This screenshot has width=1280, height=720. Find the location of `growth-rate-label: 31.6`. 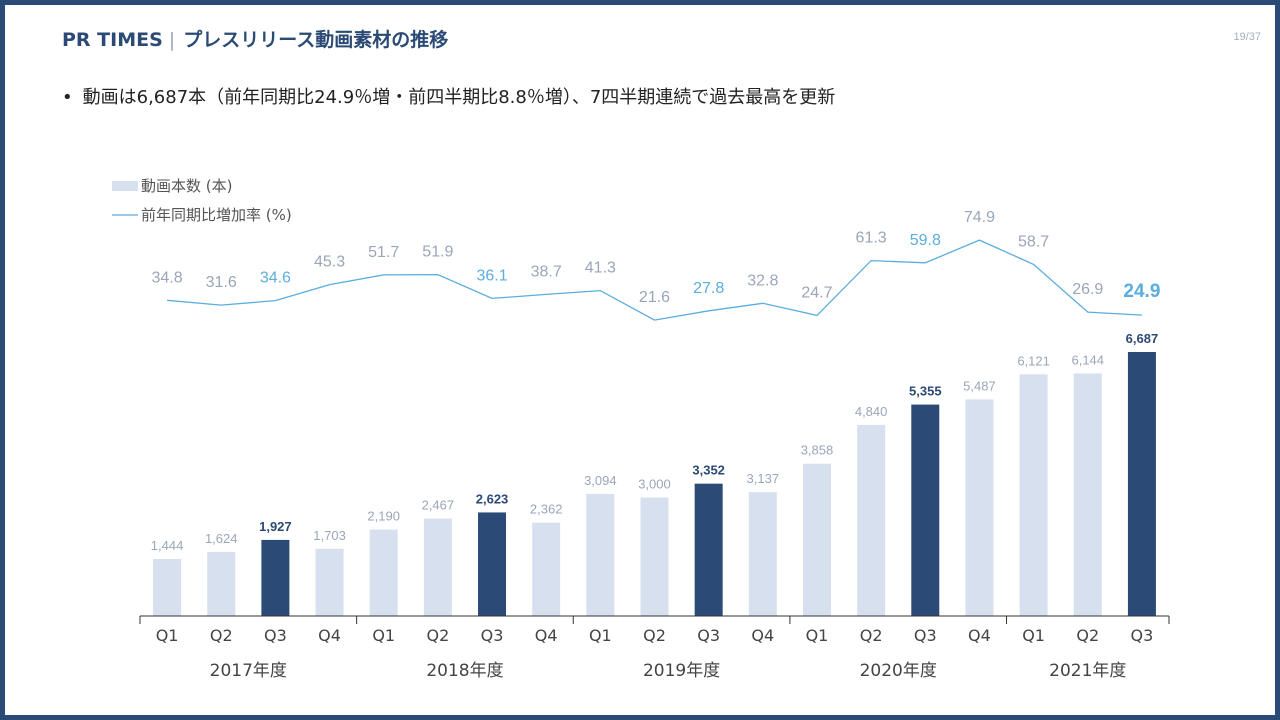

growth-rate-label: 31.6 is located at coordinates (221, 282).